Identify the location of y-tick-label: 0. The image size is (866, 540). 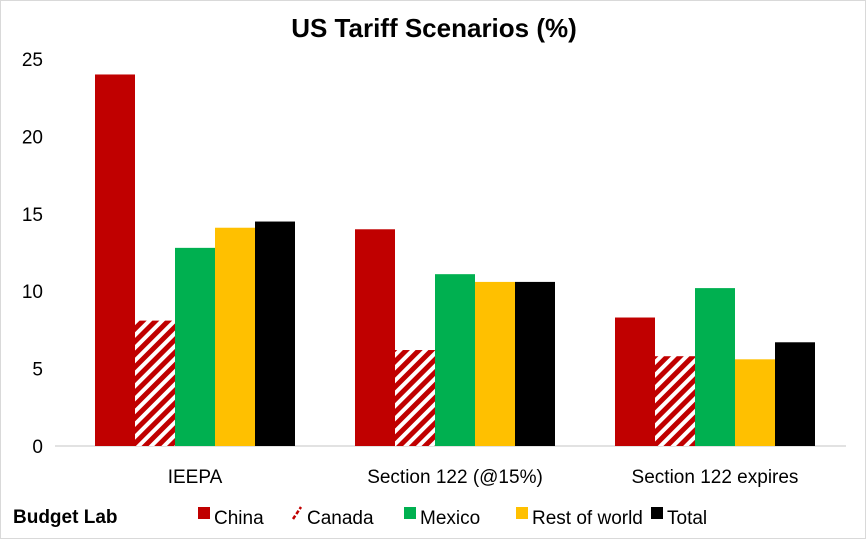
(37, 447).